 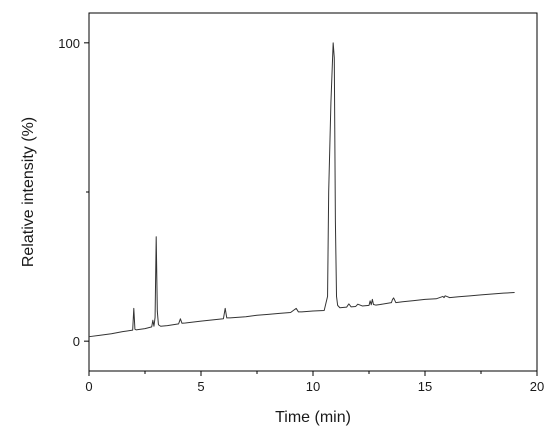 I want to click on x-axis-label: Time (min), so click(x=313, y=417).